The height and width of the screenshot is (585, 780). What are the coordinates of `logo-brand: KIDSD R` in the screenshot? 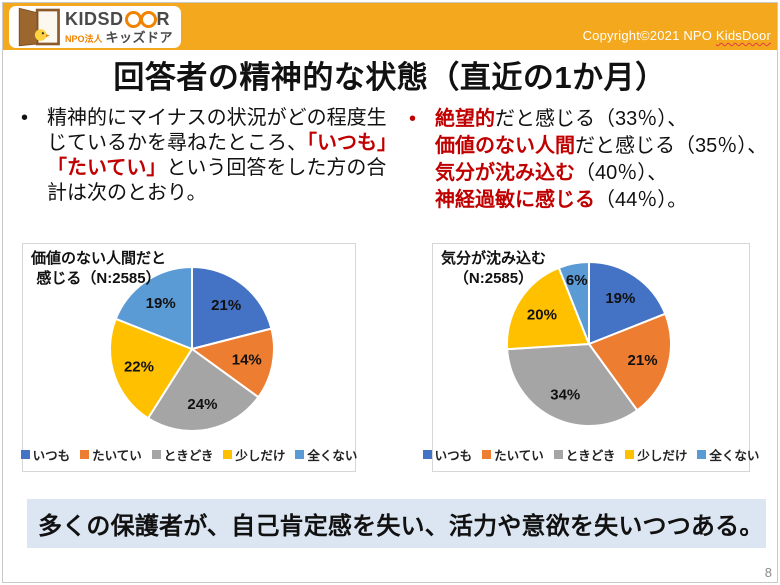 It's located at (119, 19).